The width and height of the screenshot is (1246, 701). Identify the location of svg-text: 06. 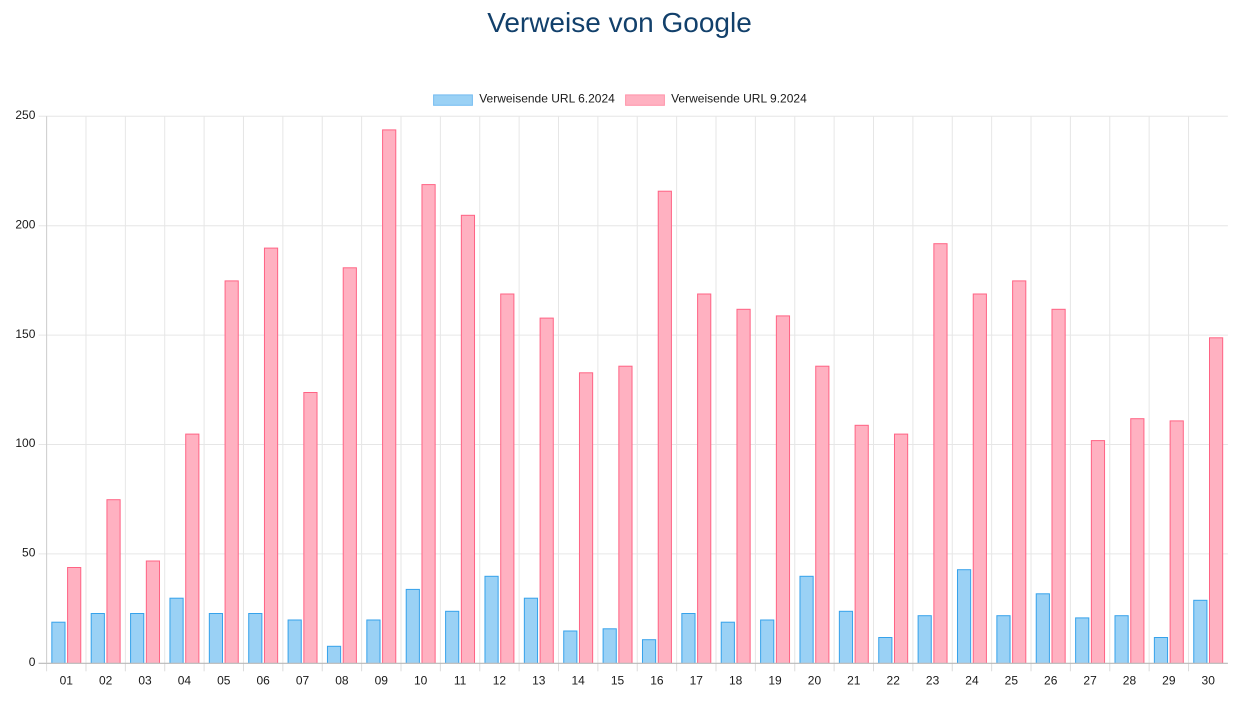
(263, 680).